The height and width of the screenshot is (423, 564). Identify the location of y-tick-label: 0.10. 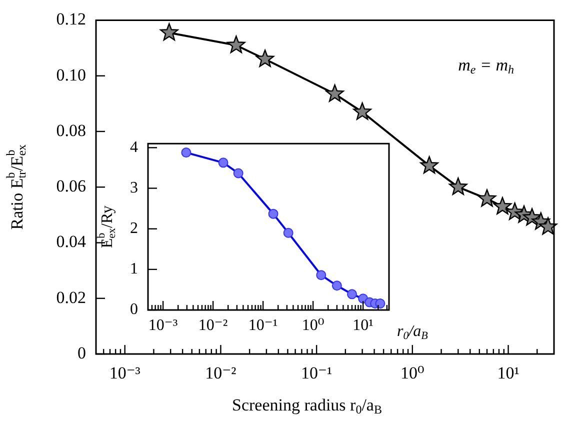
(71, 74).